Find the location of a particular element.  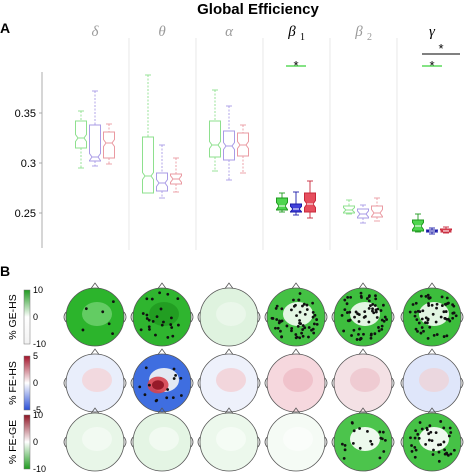

significance-marker: * is located at coordinates (295, 65).